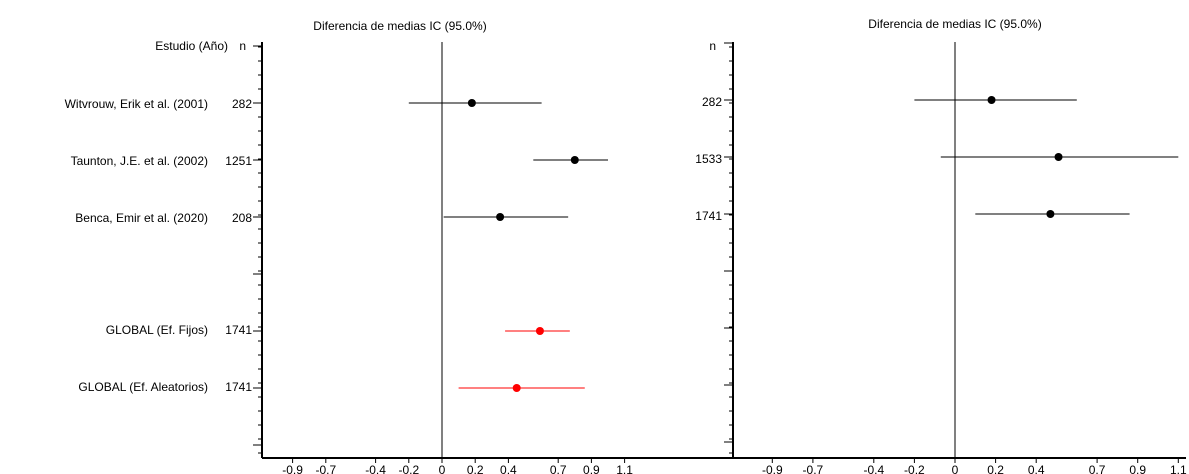 The image size is (1189, 474). Describe the element at coordinates (242, 46) in the screenshot. I see `left-n-header: n` at that location.